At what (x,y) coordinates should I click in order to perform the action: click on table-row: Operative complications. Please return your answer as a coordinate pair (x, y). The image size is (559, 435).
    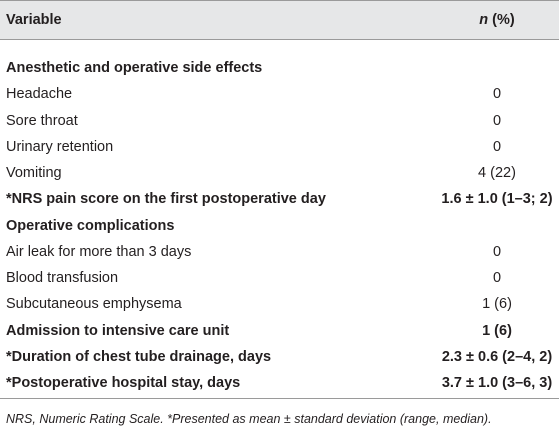
    Looking at the image, I should click on (279, 226).